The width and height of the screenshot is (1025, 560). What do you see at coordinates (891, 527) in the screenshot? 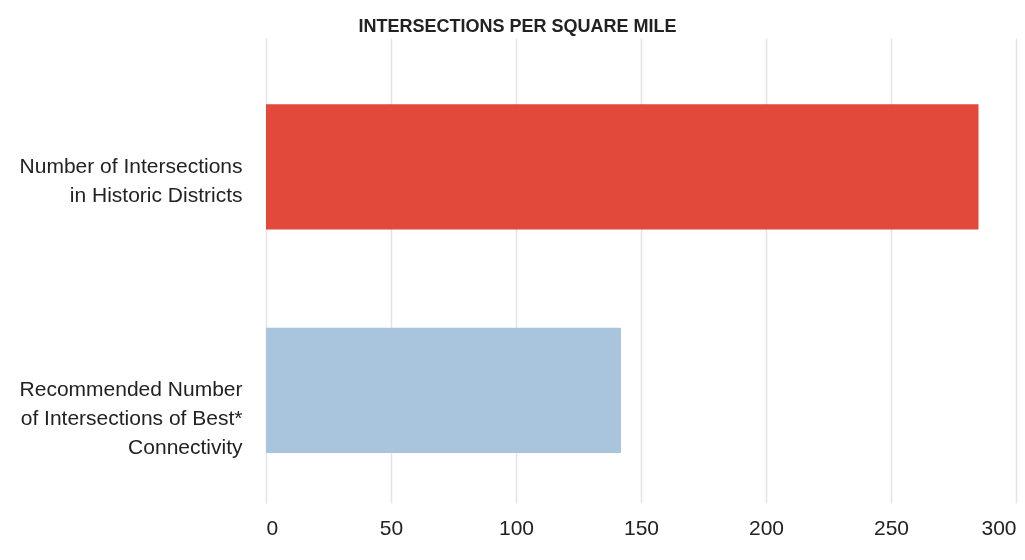
I see `x-tick-label: 250` at bounding box center [891, 527].